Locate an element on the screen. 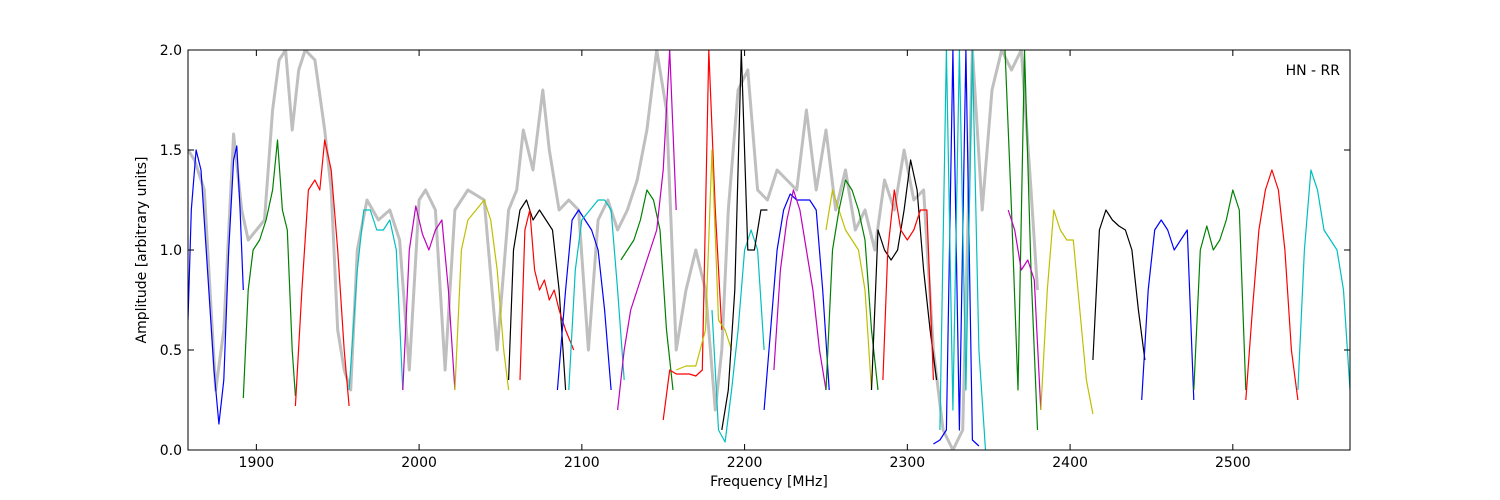  x-tick-label-2500: 2500 is located at coordinates (1233, 463).